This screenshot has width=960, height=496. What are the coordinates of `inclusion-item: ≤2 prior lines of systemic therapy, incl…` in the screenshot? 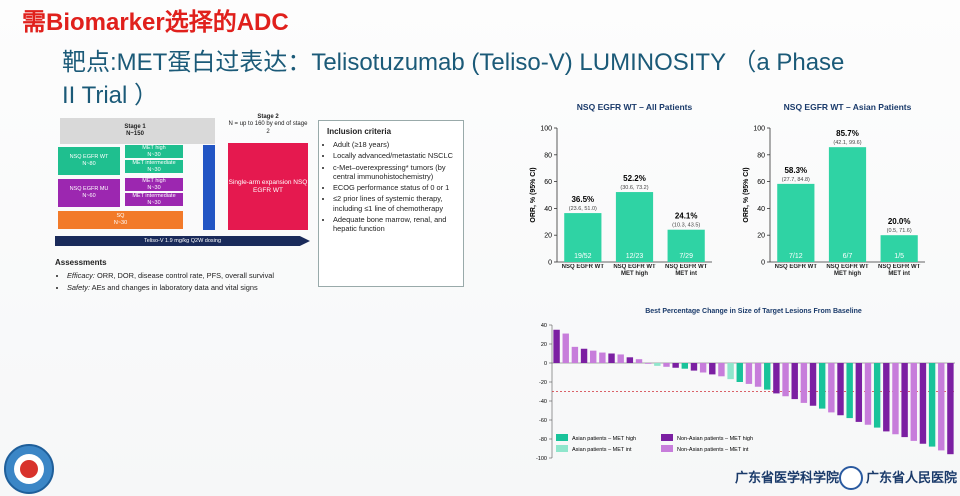 It's located at (396, 203).